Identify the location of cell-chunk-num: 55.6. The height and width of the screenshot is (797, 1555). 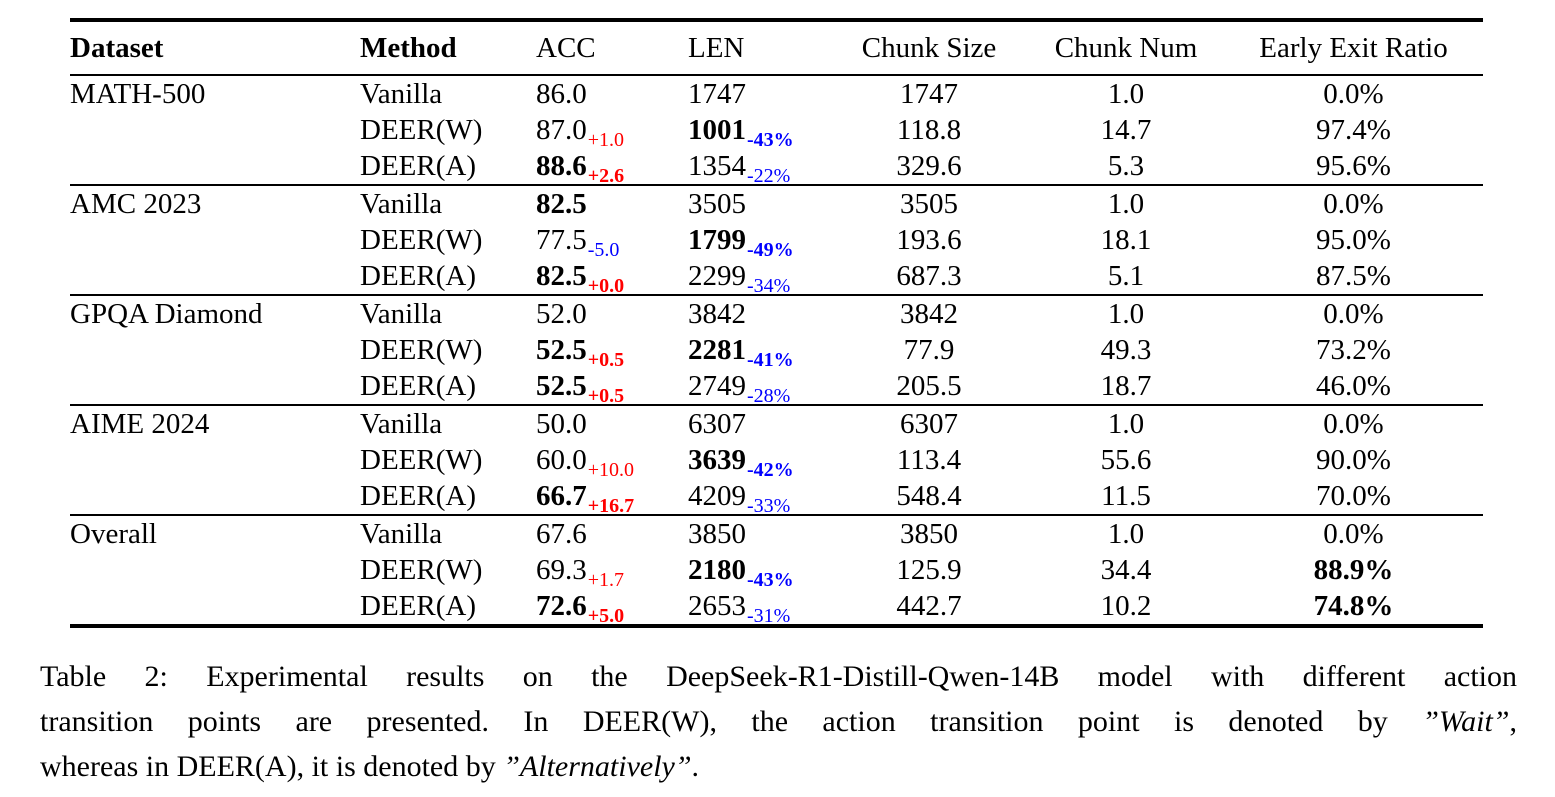
(1126, 460).